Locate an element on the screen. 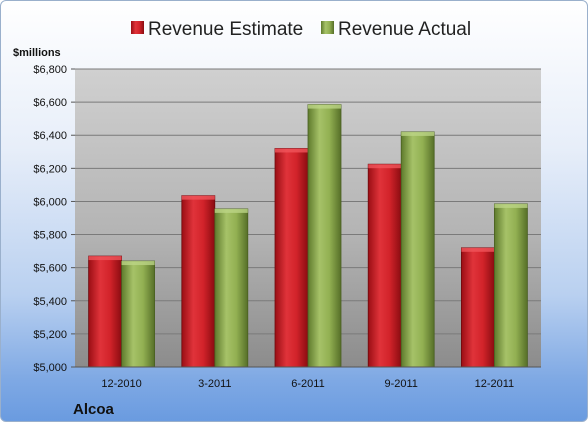  bar-estimate-6-2011 is located at coordinates (291, 258).